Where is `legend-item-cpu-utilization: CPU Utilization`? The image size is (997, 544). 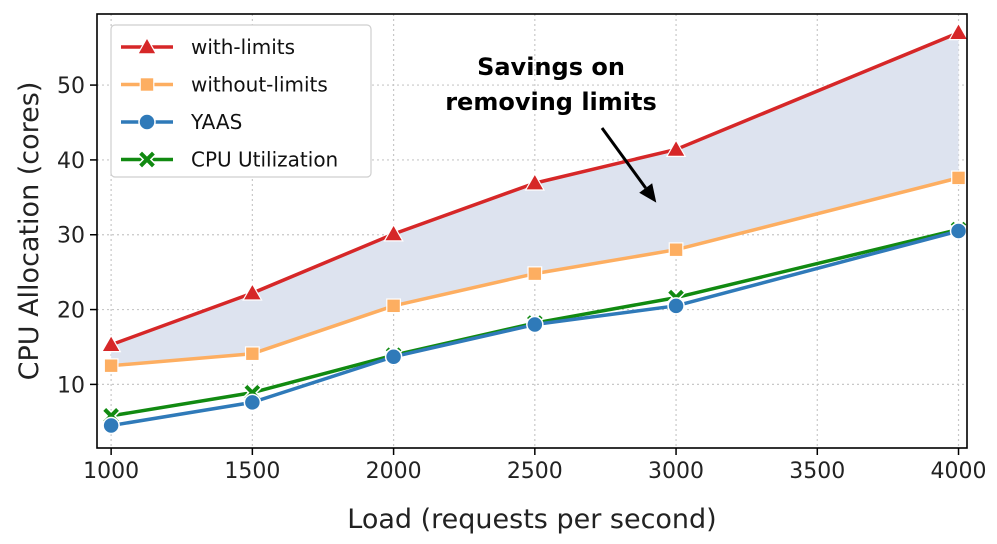
legend-item-cpu-utilization: CPU Utilization is located at coordinates (229, 160).